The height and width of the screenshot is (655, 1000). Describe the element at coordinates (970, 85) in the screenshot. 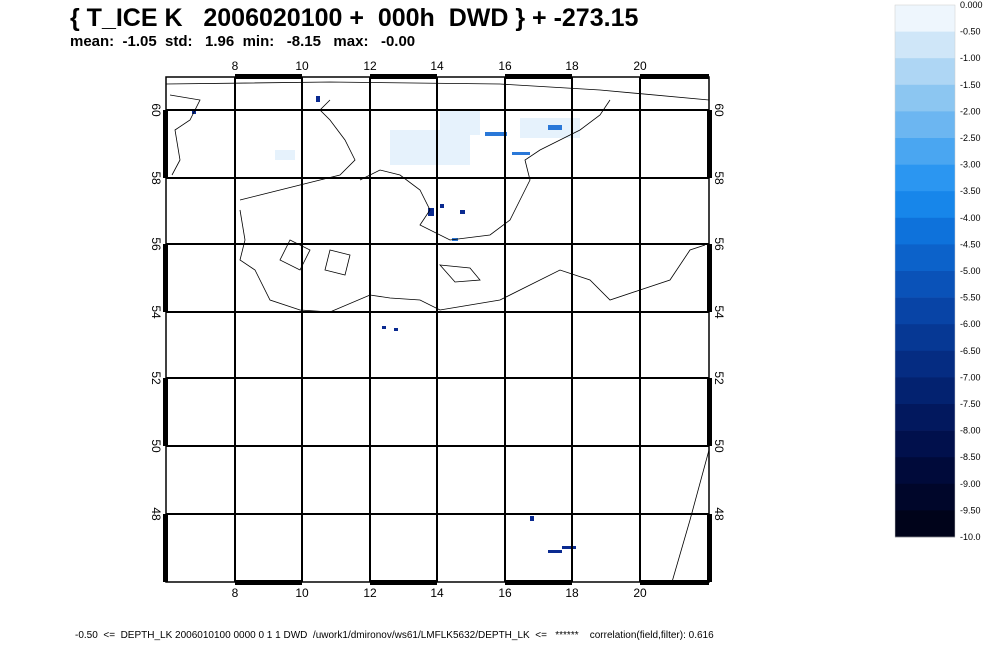

I see `colorbar-label: -1.50` at that location.